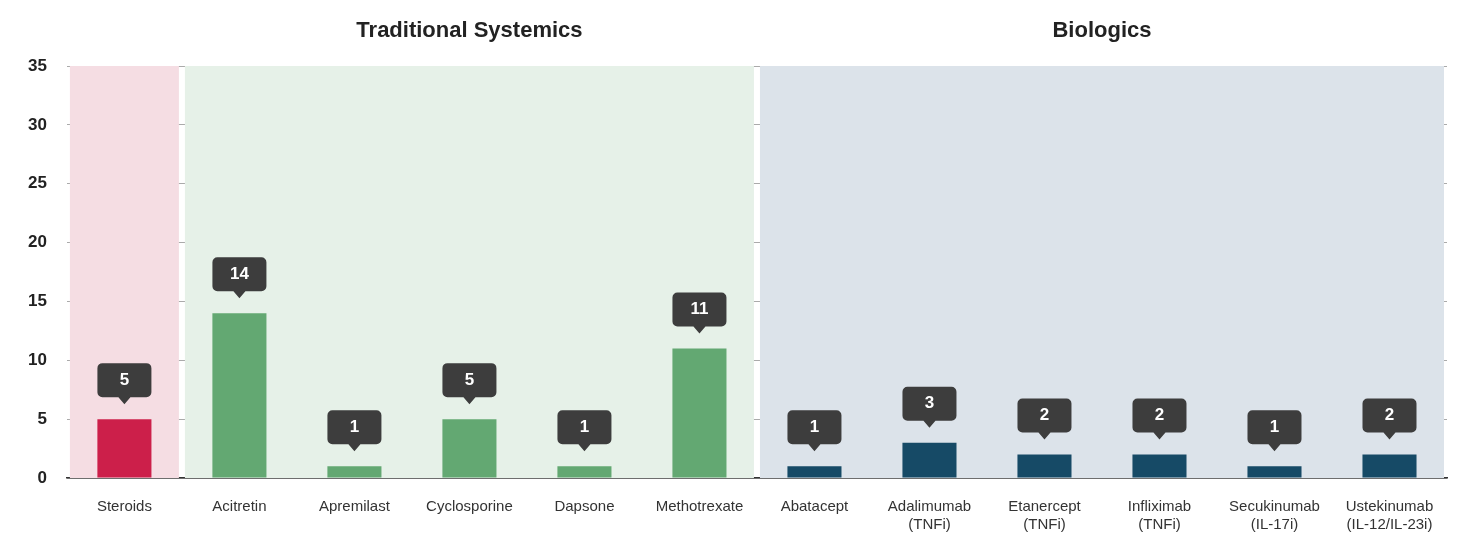  Describe the element at coordinates (699, 506) in the screenshot. I see `x-tick-label: Methotrexate` at that location.